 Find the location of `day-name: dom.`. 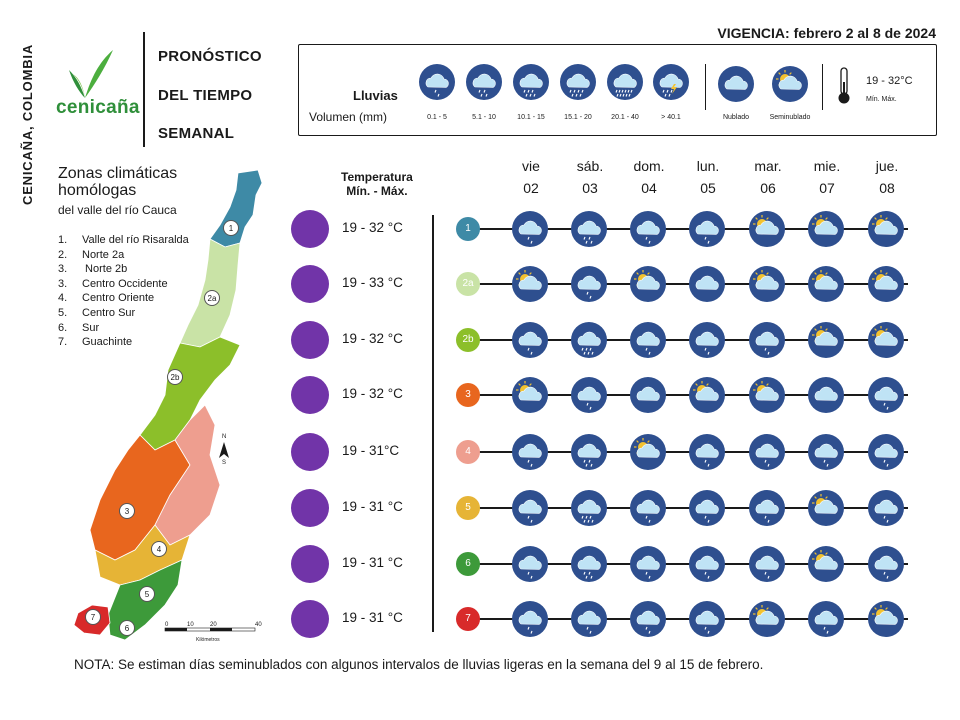

day-name: dom. is located at coordinates (649, 166).